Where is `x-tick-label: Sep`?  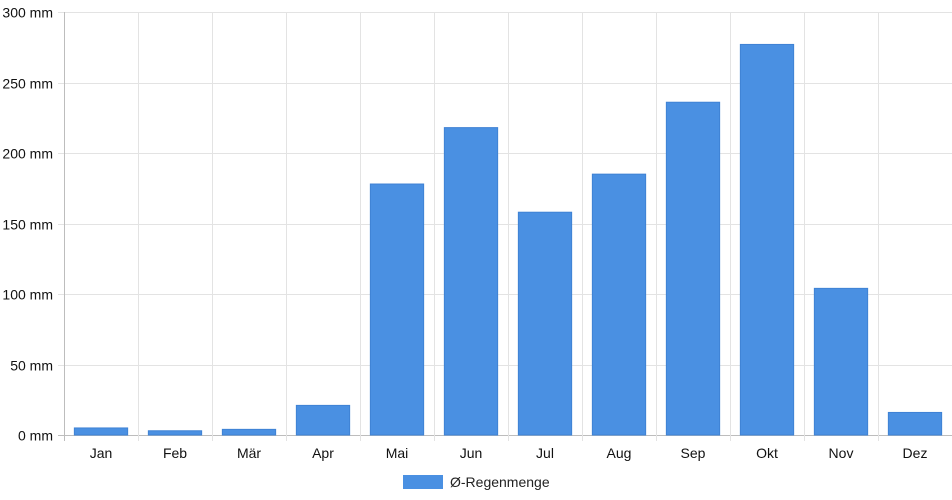 x-tick-label: Sep is located at coordinates (693, 453).